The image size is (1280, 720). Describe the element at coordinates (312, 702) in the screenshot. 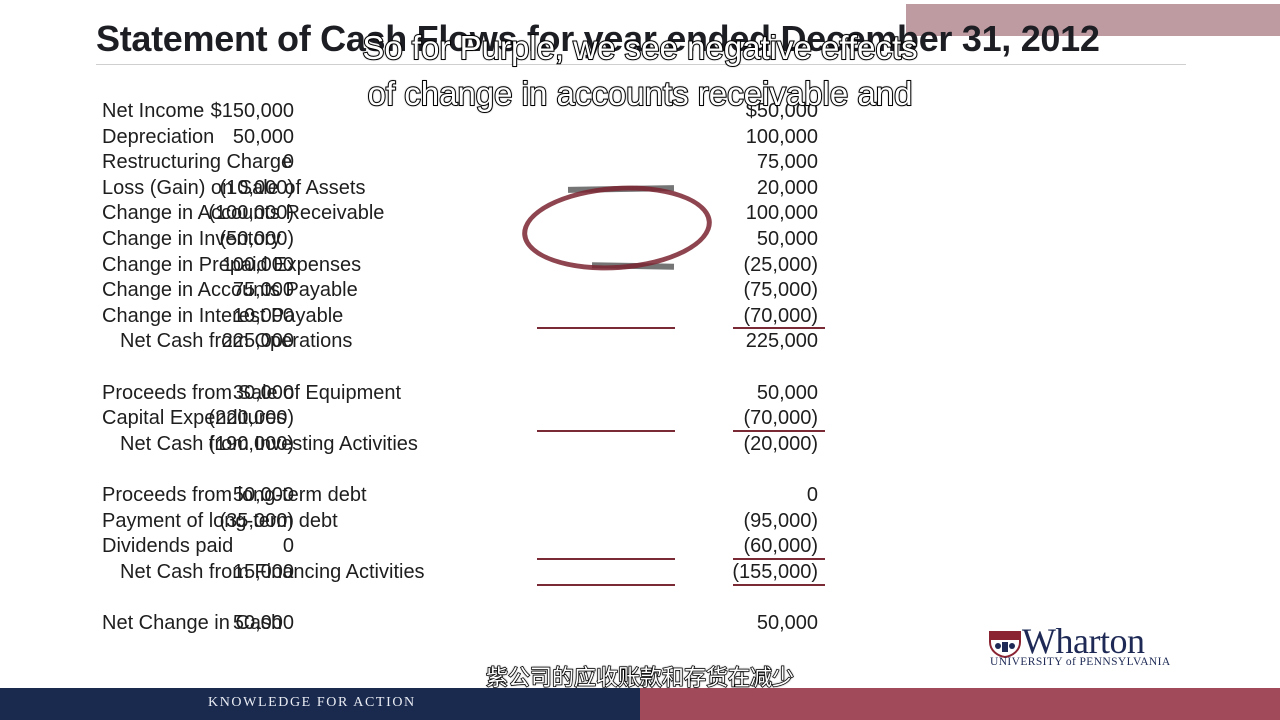

I see `footer-tagline: KNOWLEDGE FOR ACTION` at that location.